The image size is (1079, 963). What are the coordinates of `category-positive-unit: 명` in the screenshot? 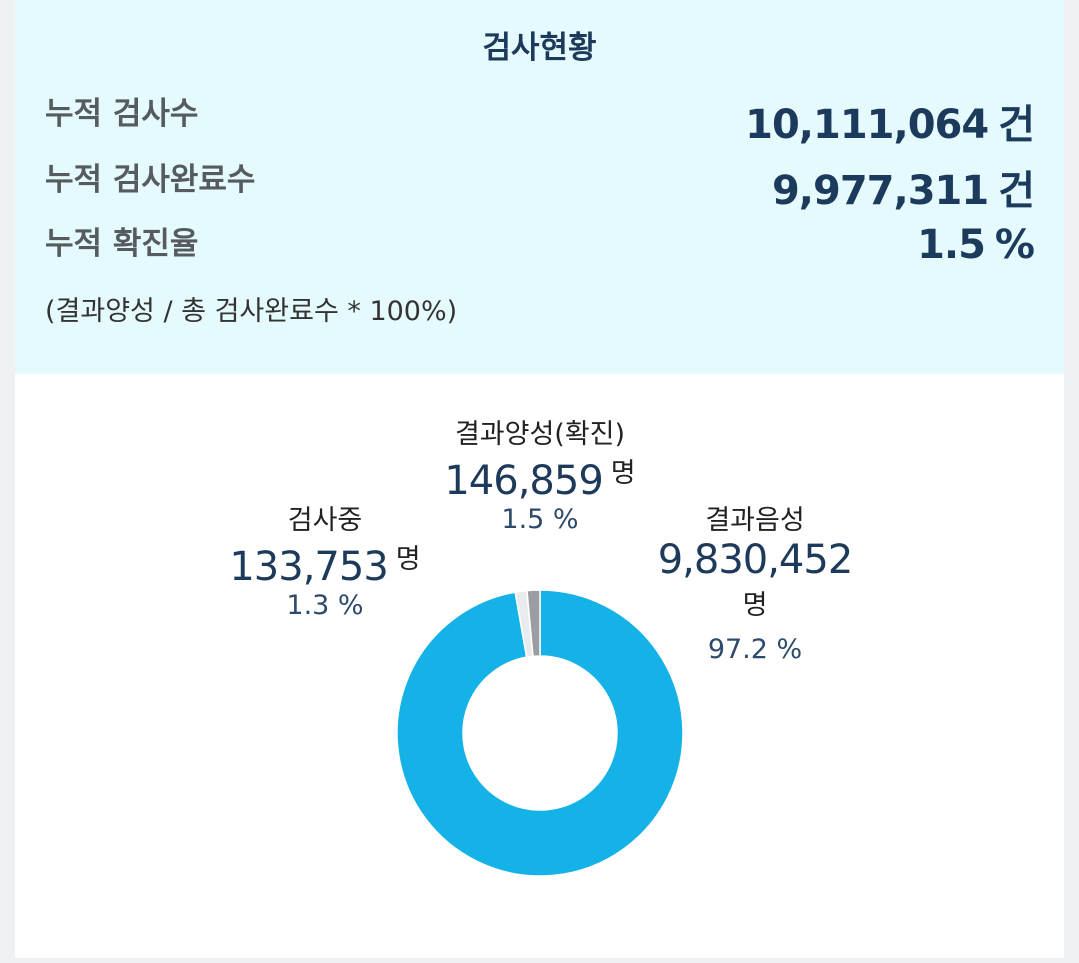 It's located at (623, 473).